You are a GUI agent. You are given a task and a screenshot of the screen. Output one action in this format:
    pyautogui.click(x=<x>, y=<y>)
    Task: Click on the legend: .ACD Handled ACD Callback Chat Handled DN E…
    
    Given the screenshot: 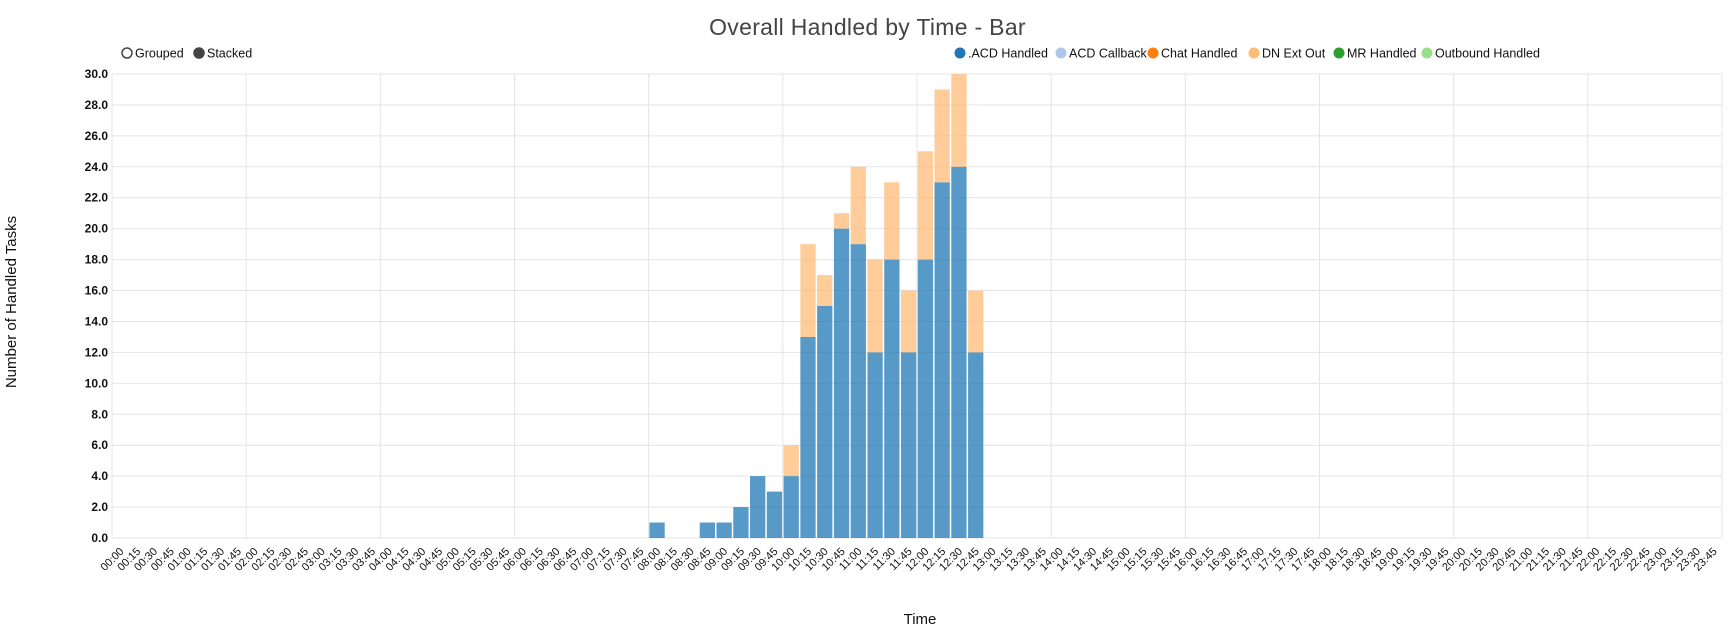 What is the action you would take?
    pyautogui.click(x=1247, y=54)
    